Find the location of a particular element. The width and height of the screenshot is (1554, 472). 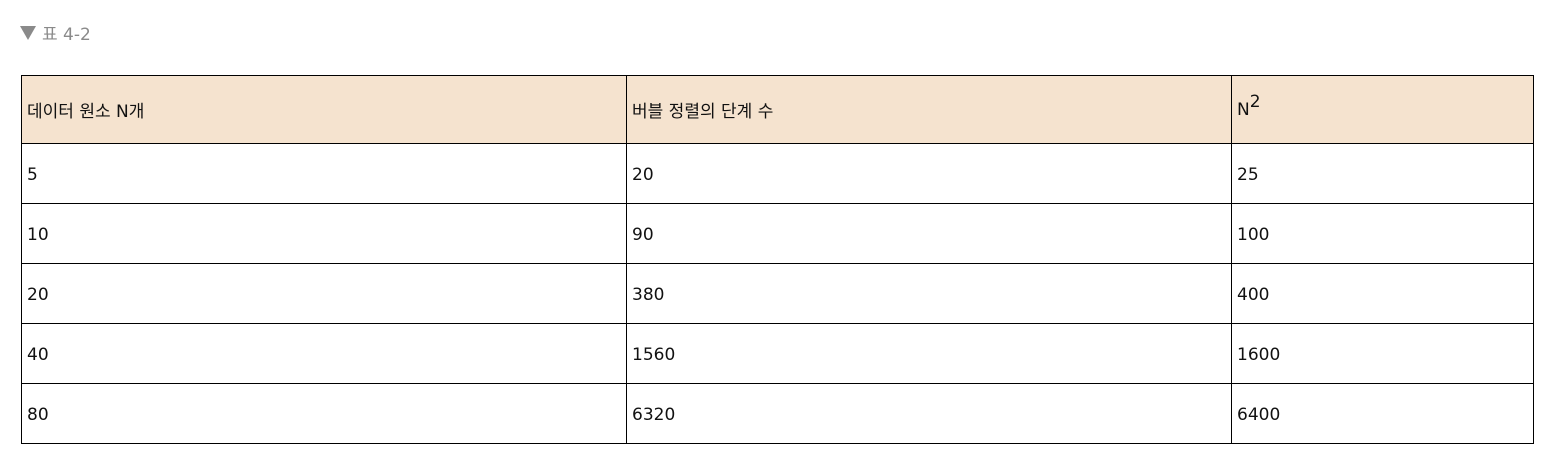

header-row: 데이터 원소 N개 버블 정렬의 단계 수 N2 is located at coordinates (777, 109).